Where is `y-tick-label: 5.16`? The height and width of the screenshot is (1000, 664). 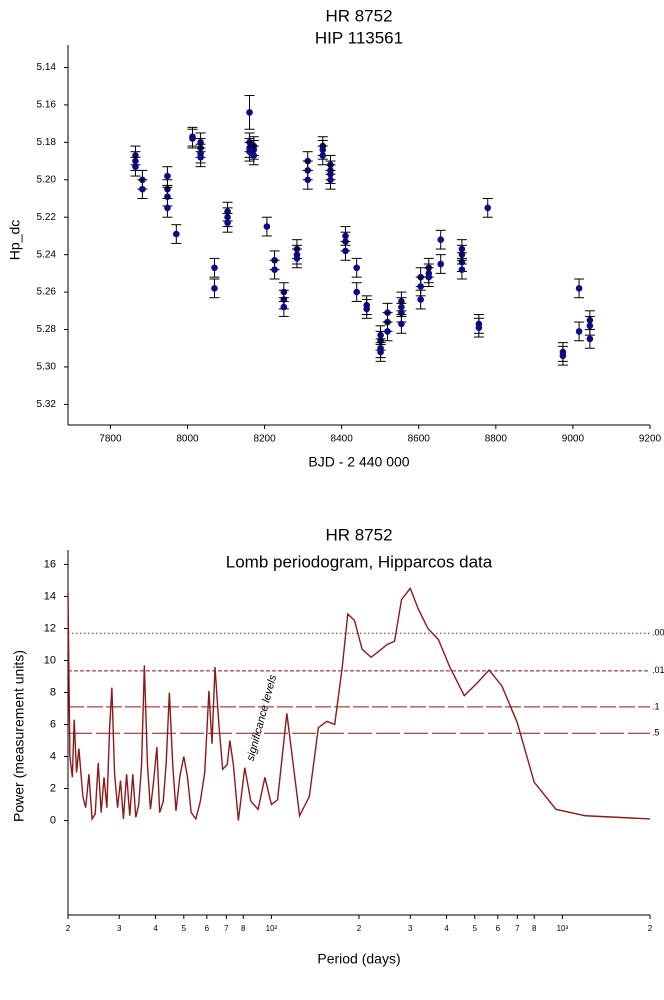
y-tick-label: 5.16 is located at coordinates (47, 105).